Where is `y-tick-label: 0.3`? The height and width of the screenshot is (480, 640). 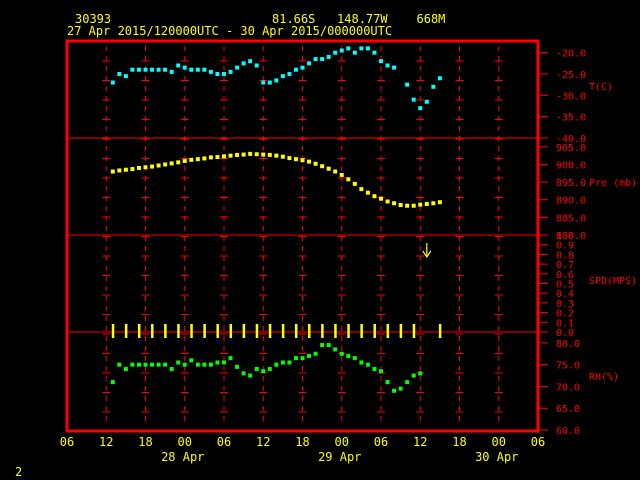
y-tick-label: 0.3 is located at coordinates (565, 304).